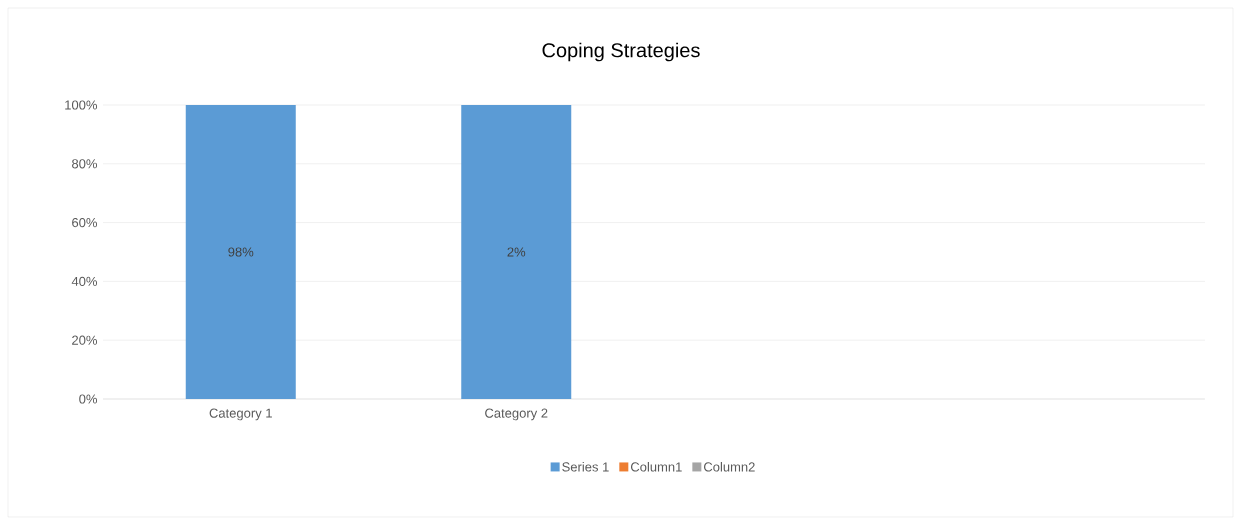 This screenshot has width=1234, height=518. I want to click on y-tick-label: 80%, so click(85, 164).